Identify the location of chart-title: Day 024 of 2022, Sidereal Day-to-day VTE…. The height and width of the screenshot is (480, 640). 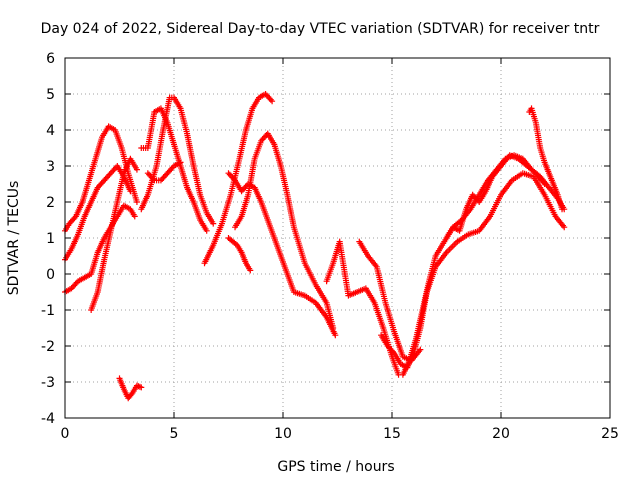
(320, 29).